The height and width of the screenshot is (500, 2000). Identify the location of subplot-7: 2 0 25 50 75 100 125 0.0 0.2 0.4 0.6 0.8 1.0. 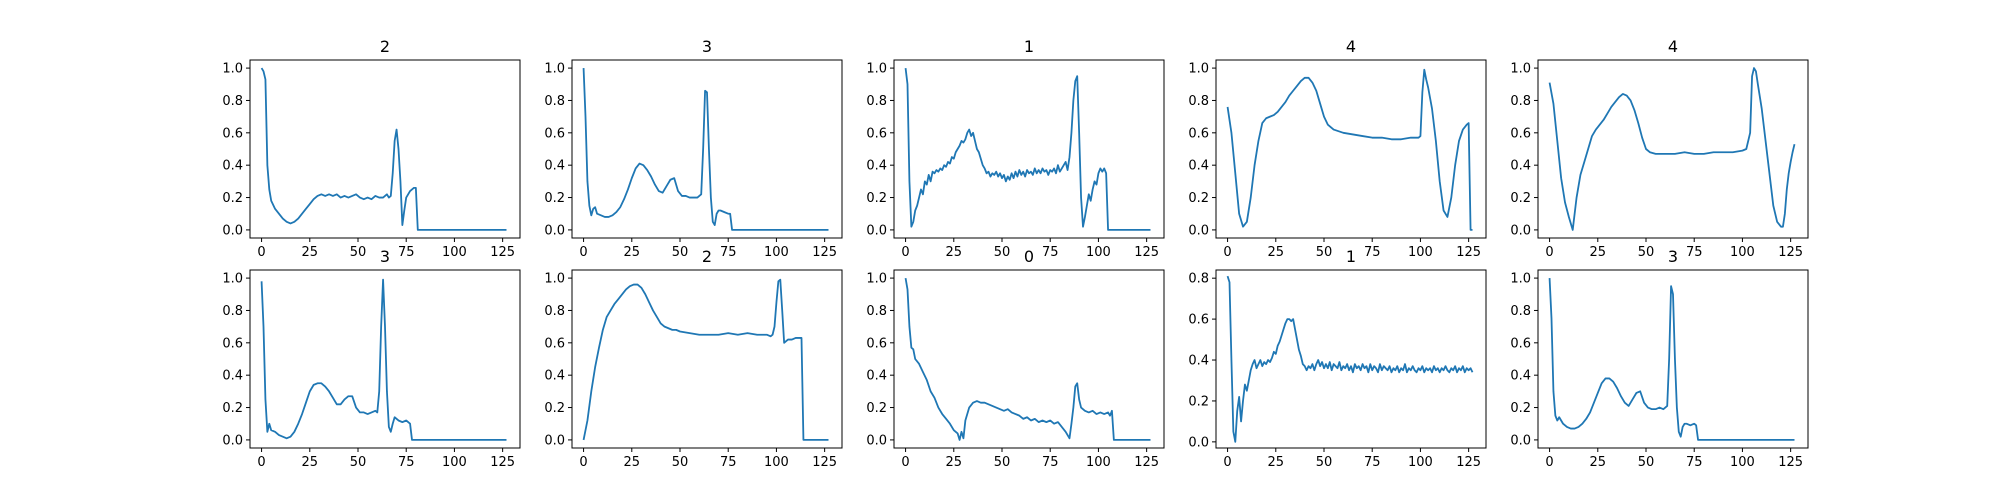
(693, 358).